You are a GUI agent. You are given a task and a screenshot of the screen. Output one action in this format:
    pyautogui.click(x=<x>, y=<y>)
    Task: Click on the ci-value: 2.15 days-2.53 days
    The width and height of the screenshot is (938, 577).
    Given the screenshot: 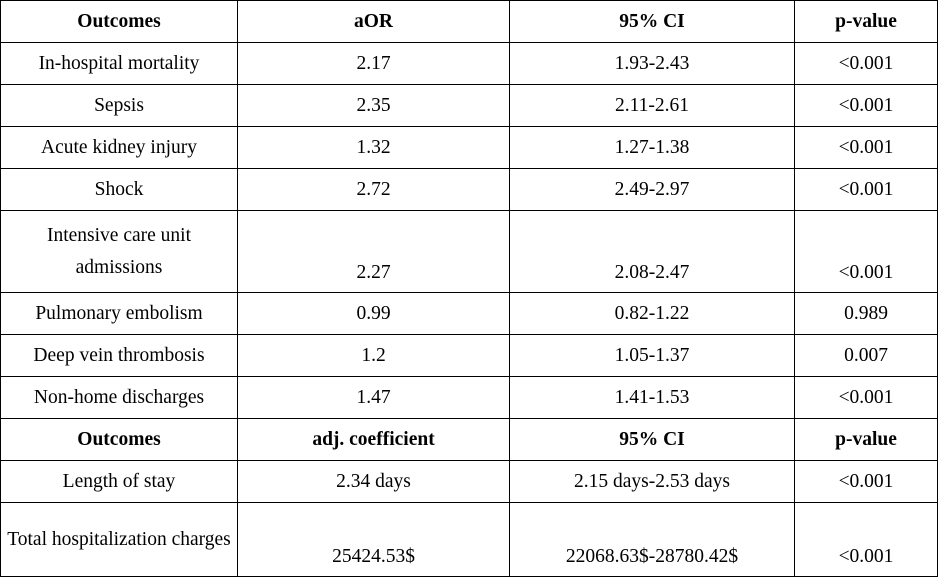 What is the action you would take?
    pyautogui.click(x=652, y=481)
    